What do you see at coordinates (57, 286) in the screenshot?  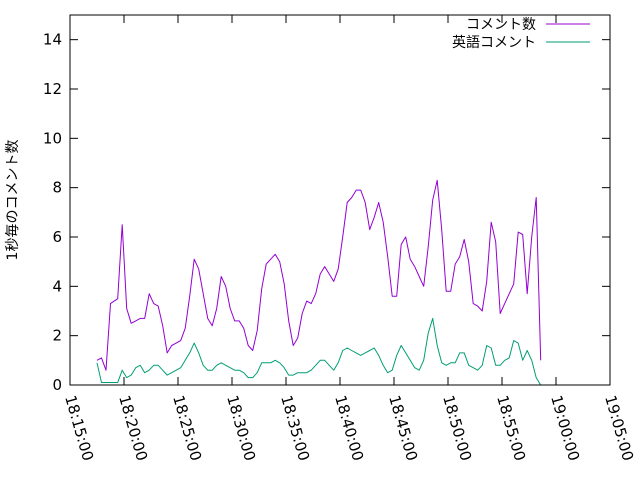 I see `y-tick-label: 4` at bounding box center [57, 286].